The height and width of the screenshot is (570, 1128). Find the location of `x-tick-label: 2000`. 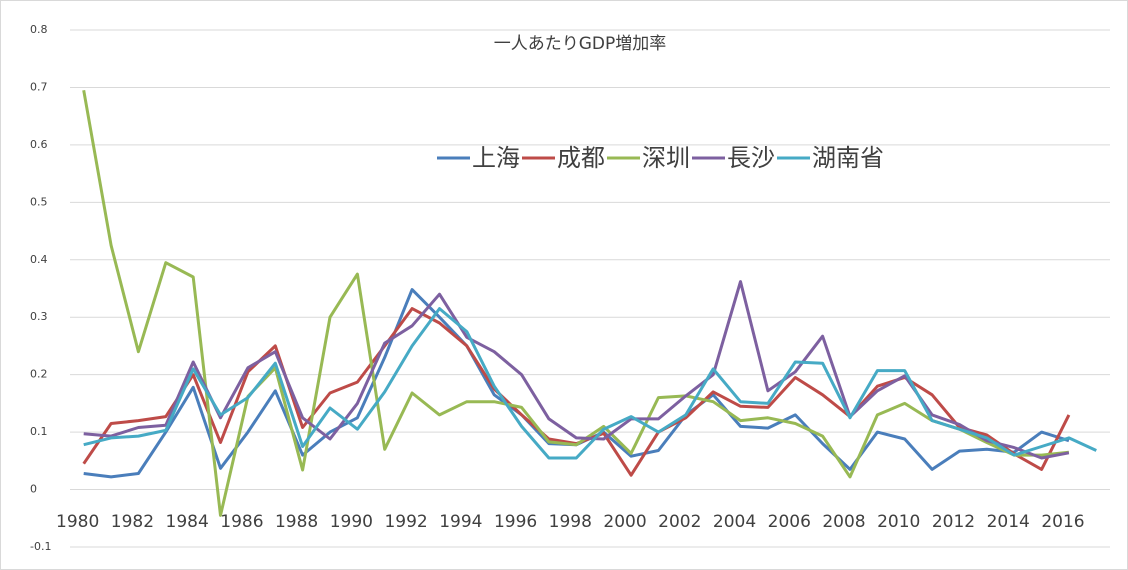

x-tick-label: 2000 is located at coordinates (624, 522).